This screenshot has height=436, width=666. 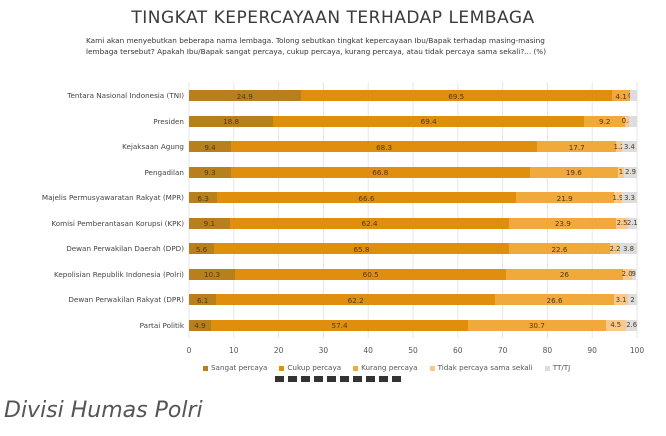 What do you see at coordinates (627, 121) in the screenshot?
I see `data-label: 0.8` at bounding box center [627, 121].